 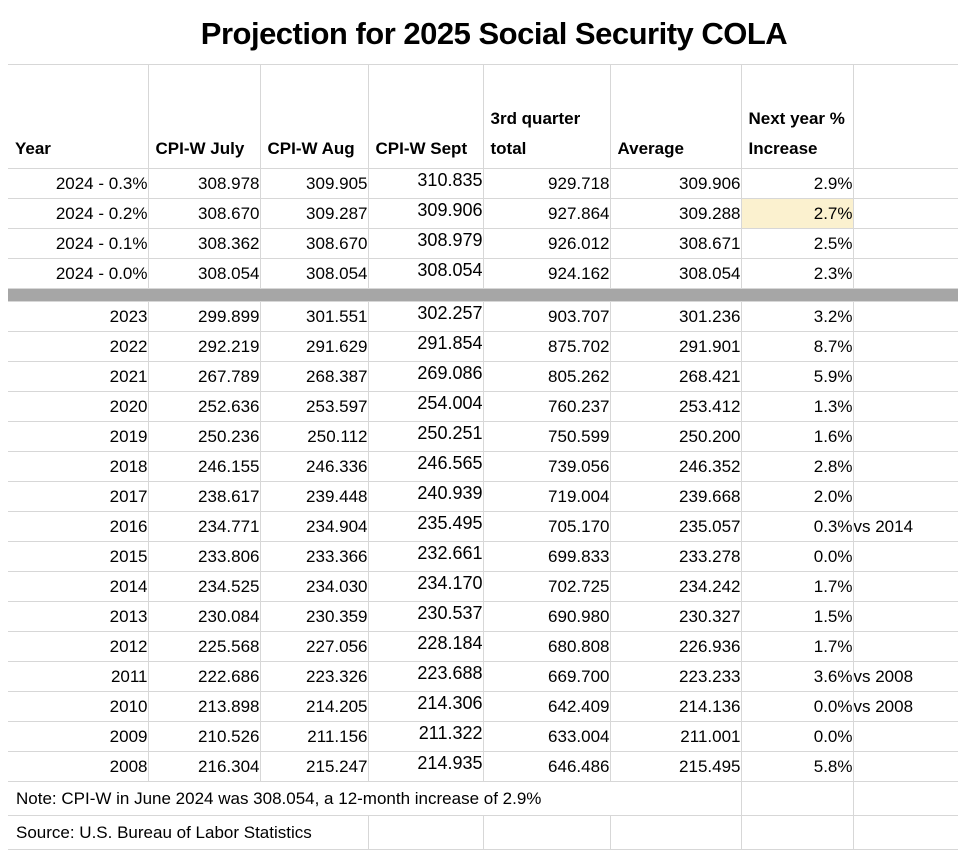 What do you see at coordinates (78, 496) in the screenshot?
I see `cell-year: 2017` at bounding box center [78, 496].